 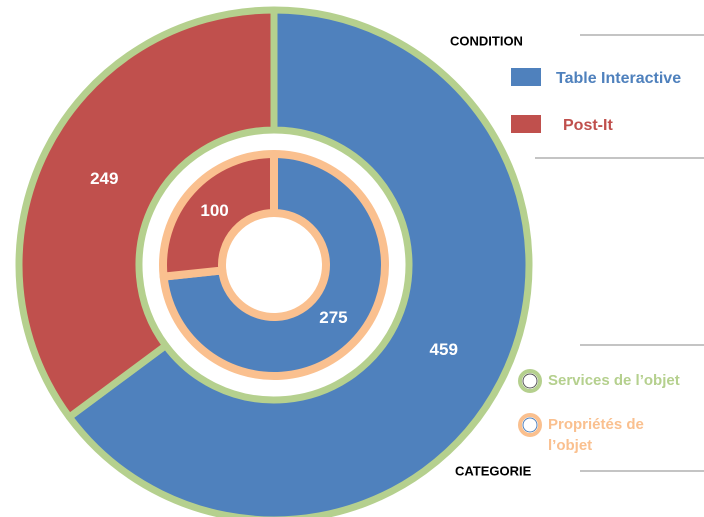 I want to click on legend-label: Post-It, so click(x=588, y=125).